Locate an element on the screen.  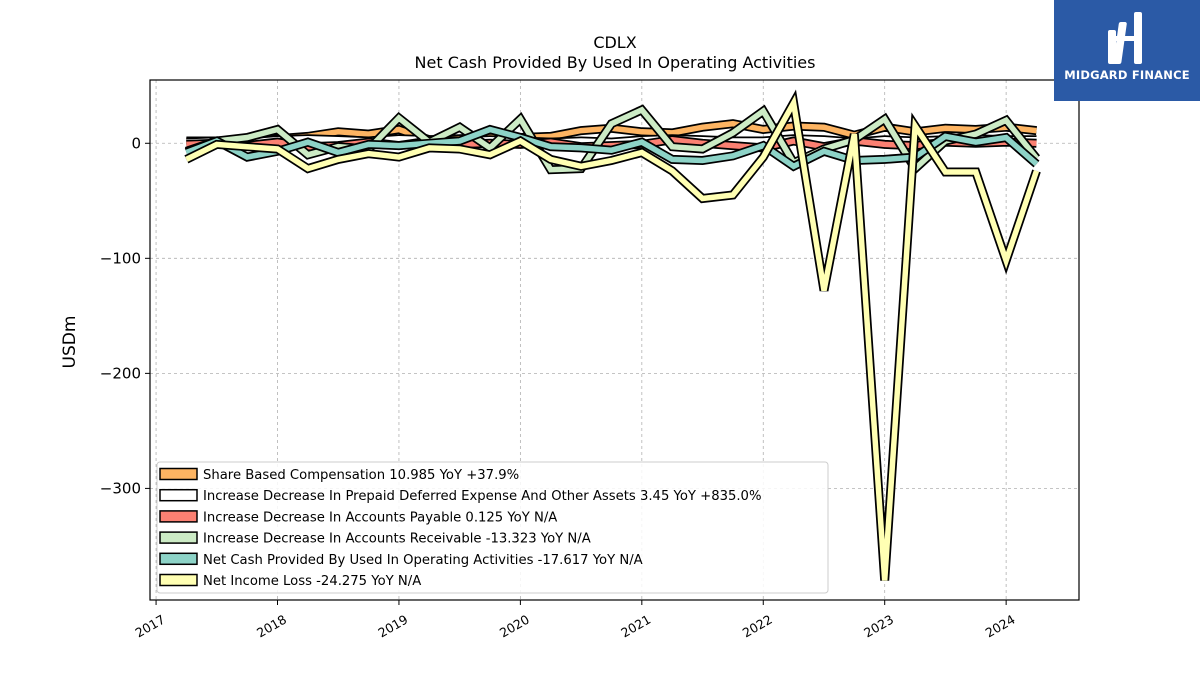
x-tick-label: 2024 is located at coordinates (1000, 626).